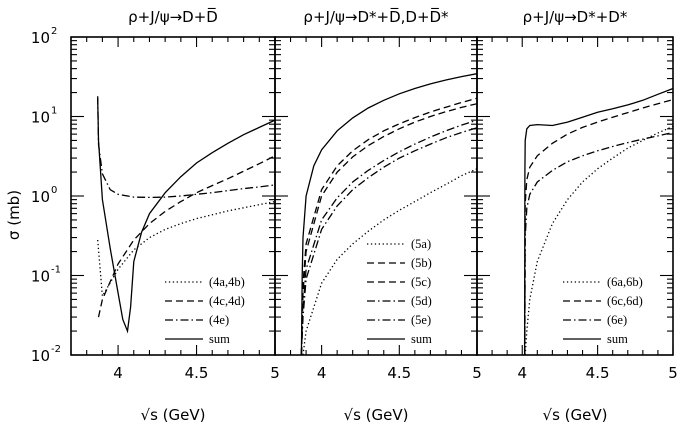 This screenshot has width=684, height=435. Describe the element at coordinates (54, 111) in the screenshot. I see `y-tick-exponent: 1` at that location.